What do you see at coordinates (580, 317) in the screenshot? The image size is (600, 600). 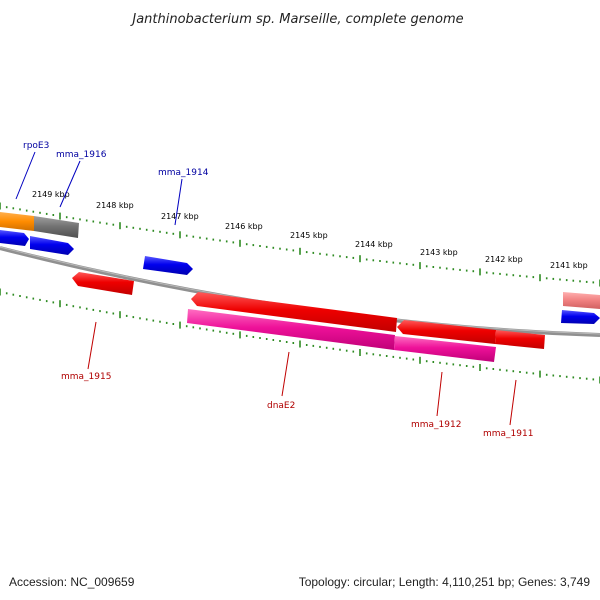 I see `gene-blue-right` at bounding box center [580, 317].